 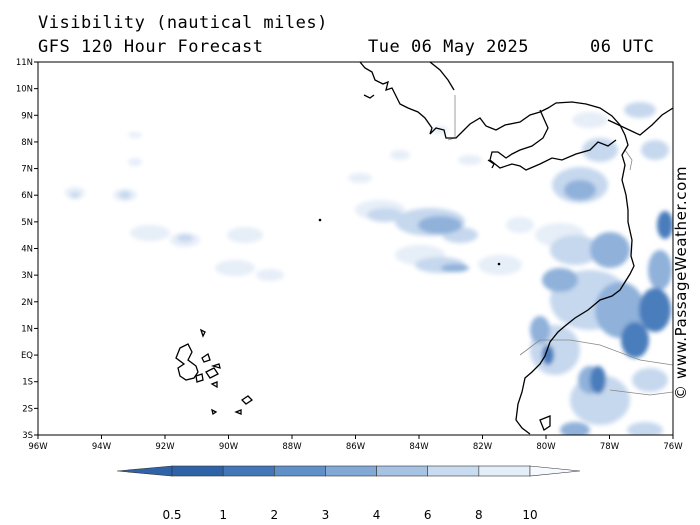 I want to click on legend-label: 10, so click(x=530, y=515).